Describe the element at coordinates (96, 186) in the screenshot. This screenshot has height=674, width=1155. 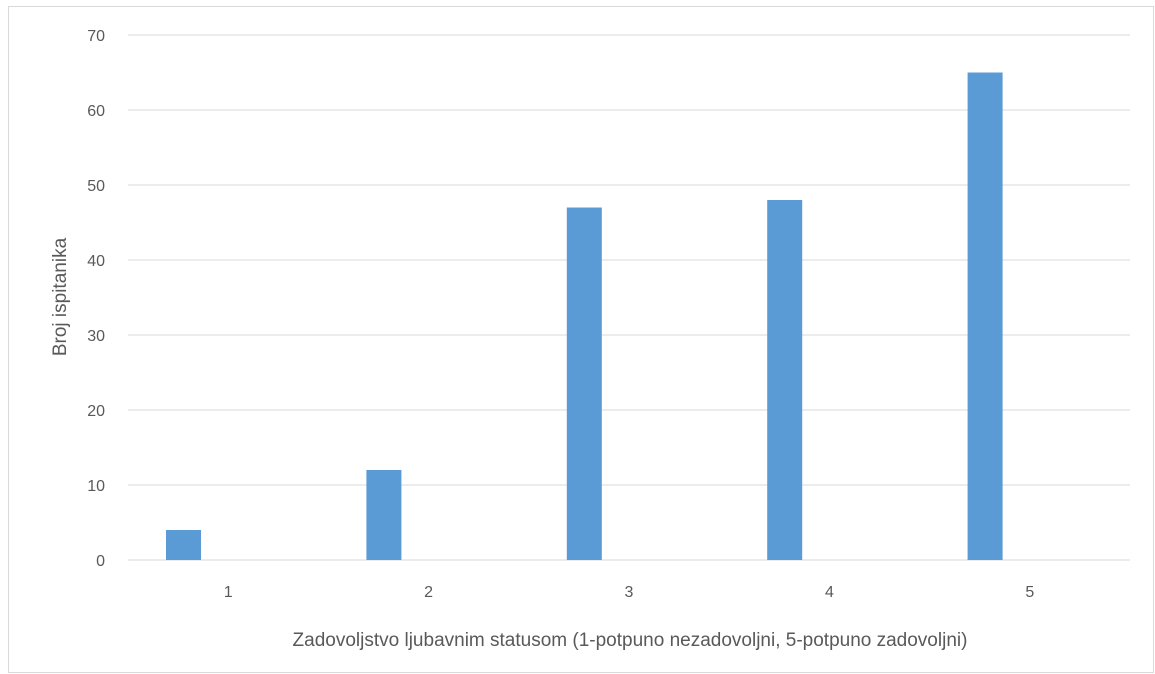
I see `y-tick-label: 50` at that location.